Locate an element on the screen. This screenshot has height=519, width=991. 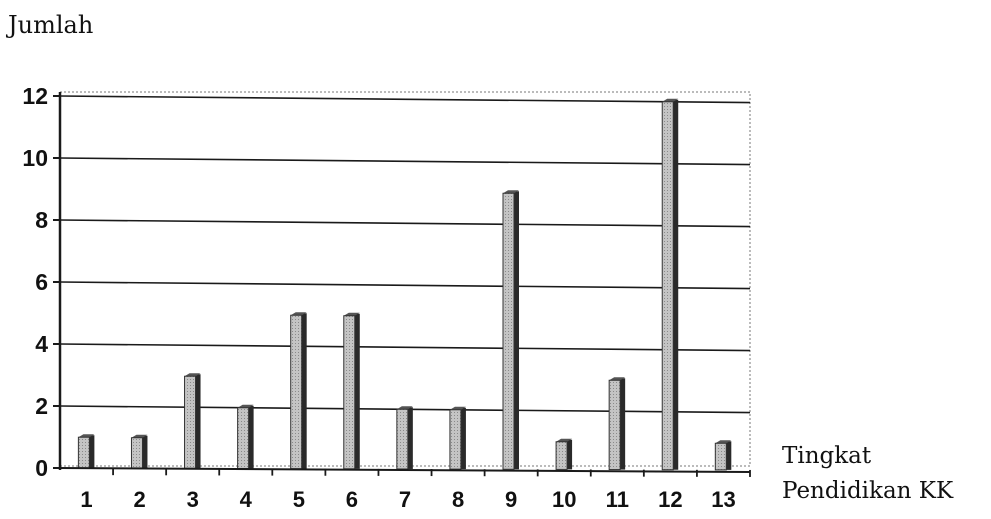
x-axis-title-line1: Tingkat is located at coordinates (827, 456).